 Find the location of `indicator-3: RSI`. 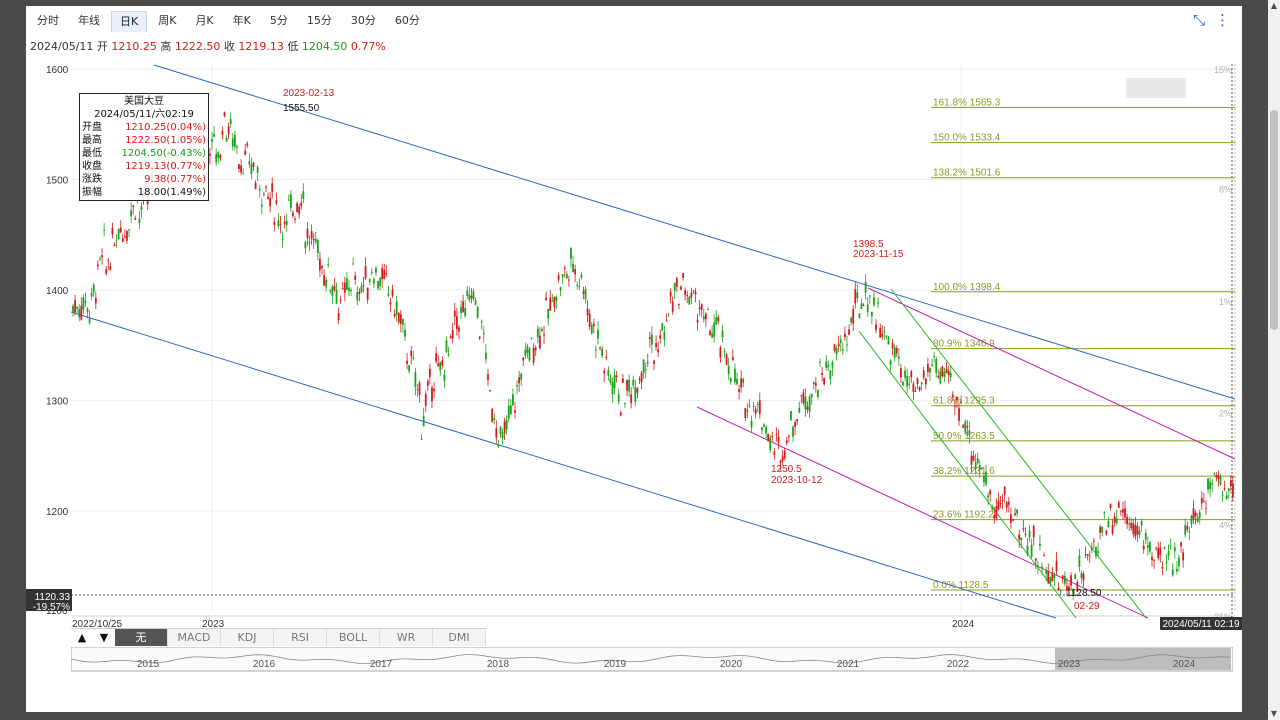

indicator-3: RSI is located at coordinates (300, 637).